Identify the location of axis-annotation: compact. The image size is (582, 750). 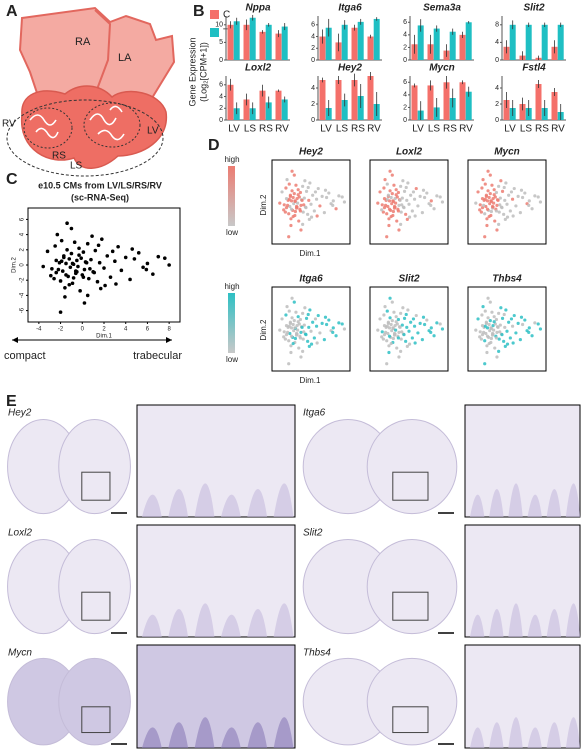
(25, 356).